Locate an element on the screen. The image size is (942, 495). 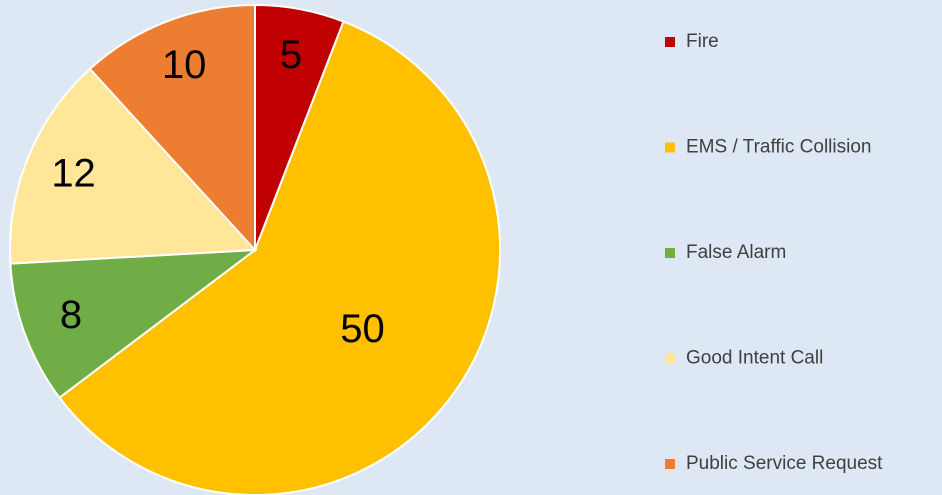
data-label: 5 is located at coordinates (291, 55).